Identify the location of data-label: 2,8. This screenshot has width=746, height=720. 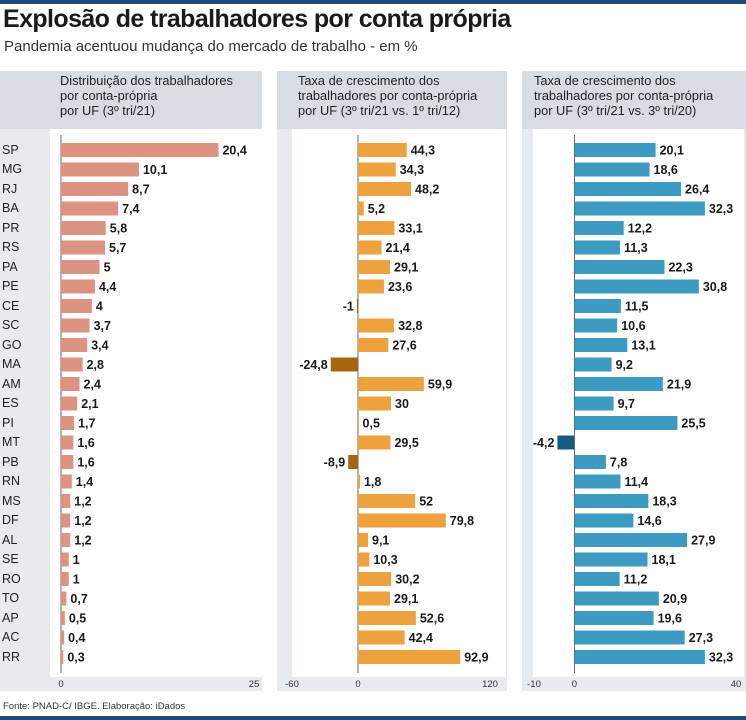
(95, 365).